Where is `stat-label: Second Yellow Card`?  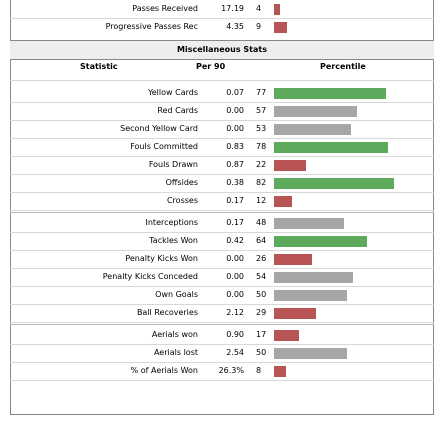 stat-label: Second Yellow Card is located at coordinates (159, 128).